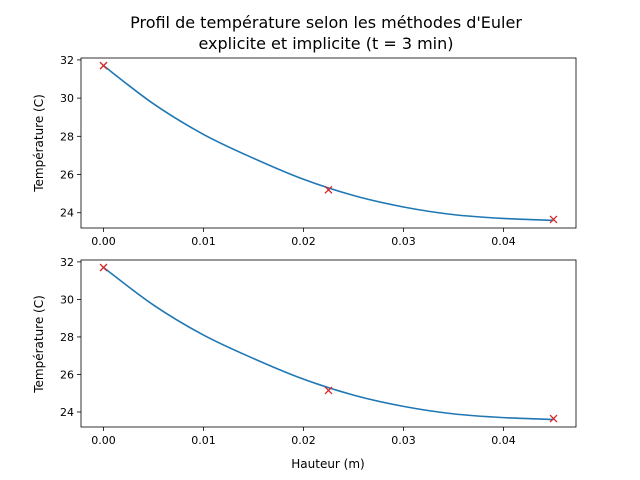 This screenshot has width=640, height=480. What do you see at coordinates (67, 175) in the screenshot?
I see `panel-top-ytick-label: 26` at bounding box center [67, 175].